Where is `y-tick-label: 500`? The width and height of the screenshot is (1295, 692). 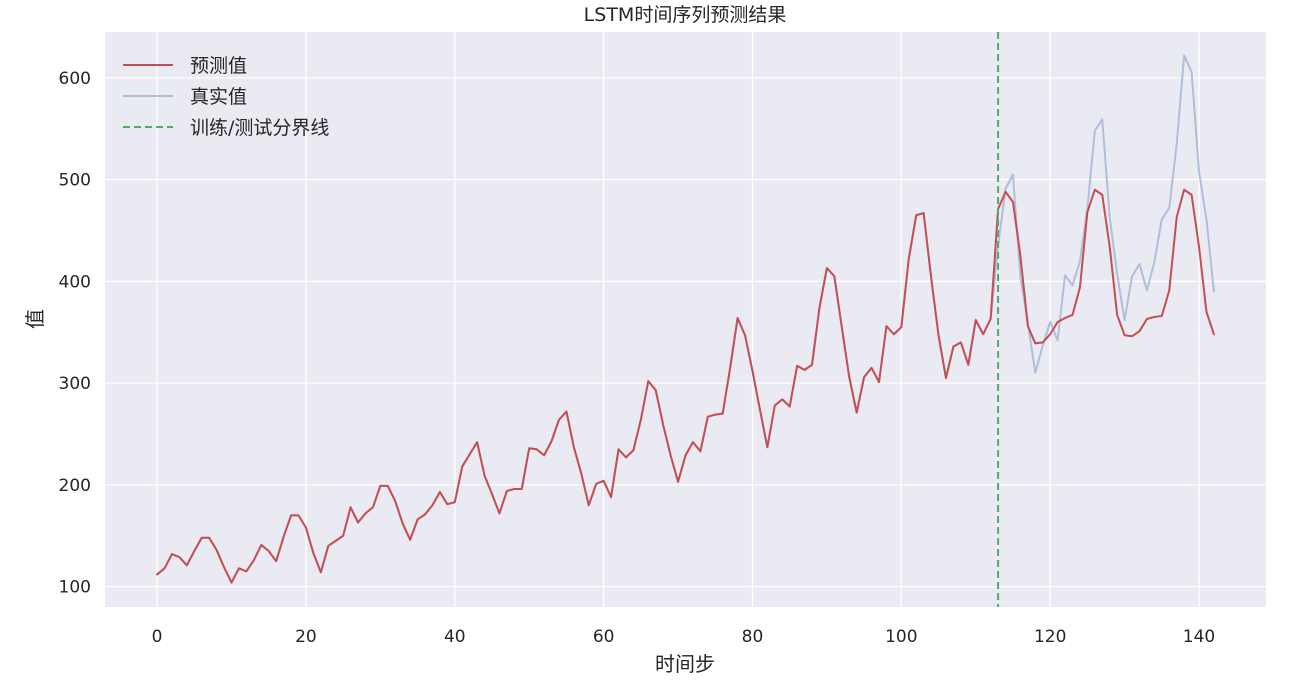
y-tick-label: 500 is located at coordinates (75, 181).